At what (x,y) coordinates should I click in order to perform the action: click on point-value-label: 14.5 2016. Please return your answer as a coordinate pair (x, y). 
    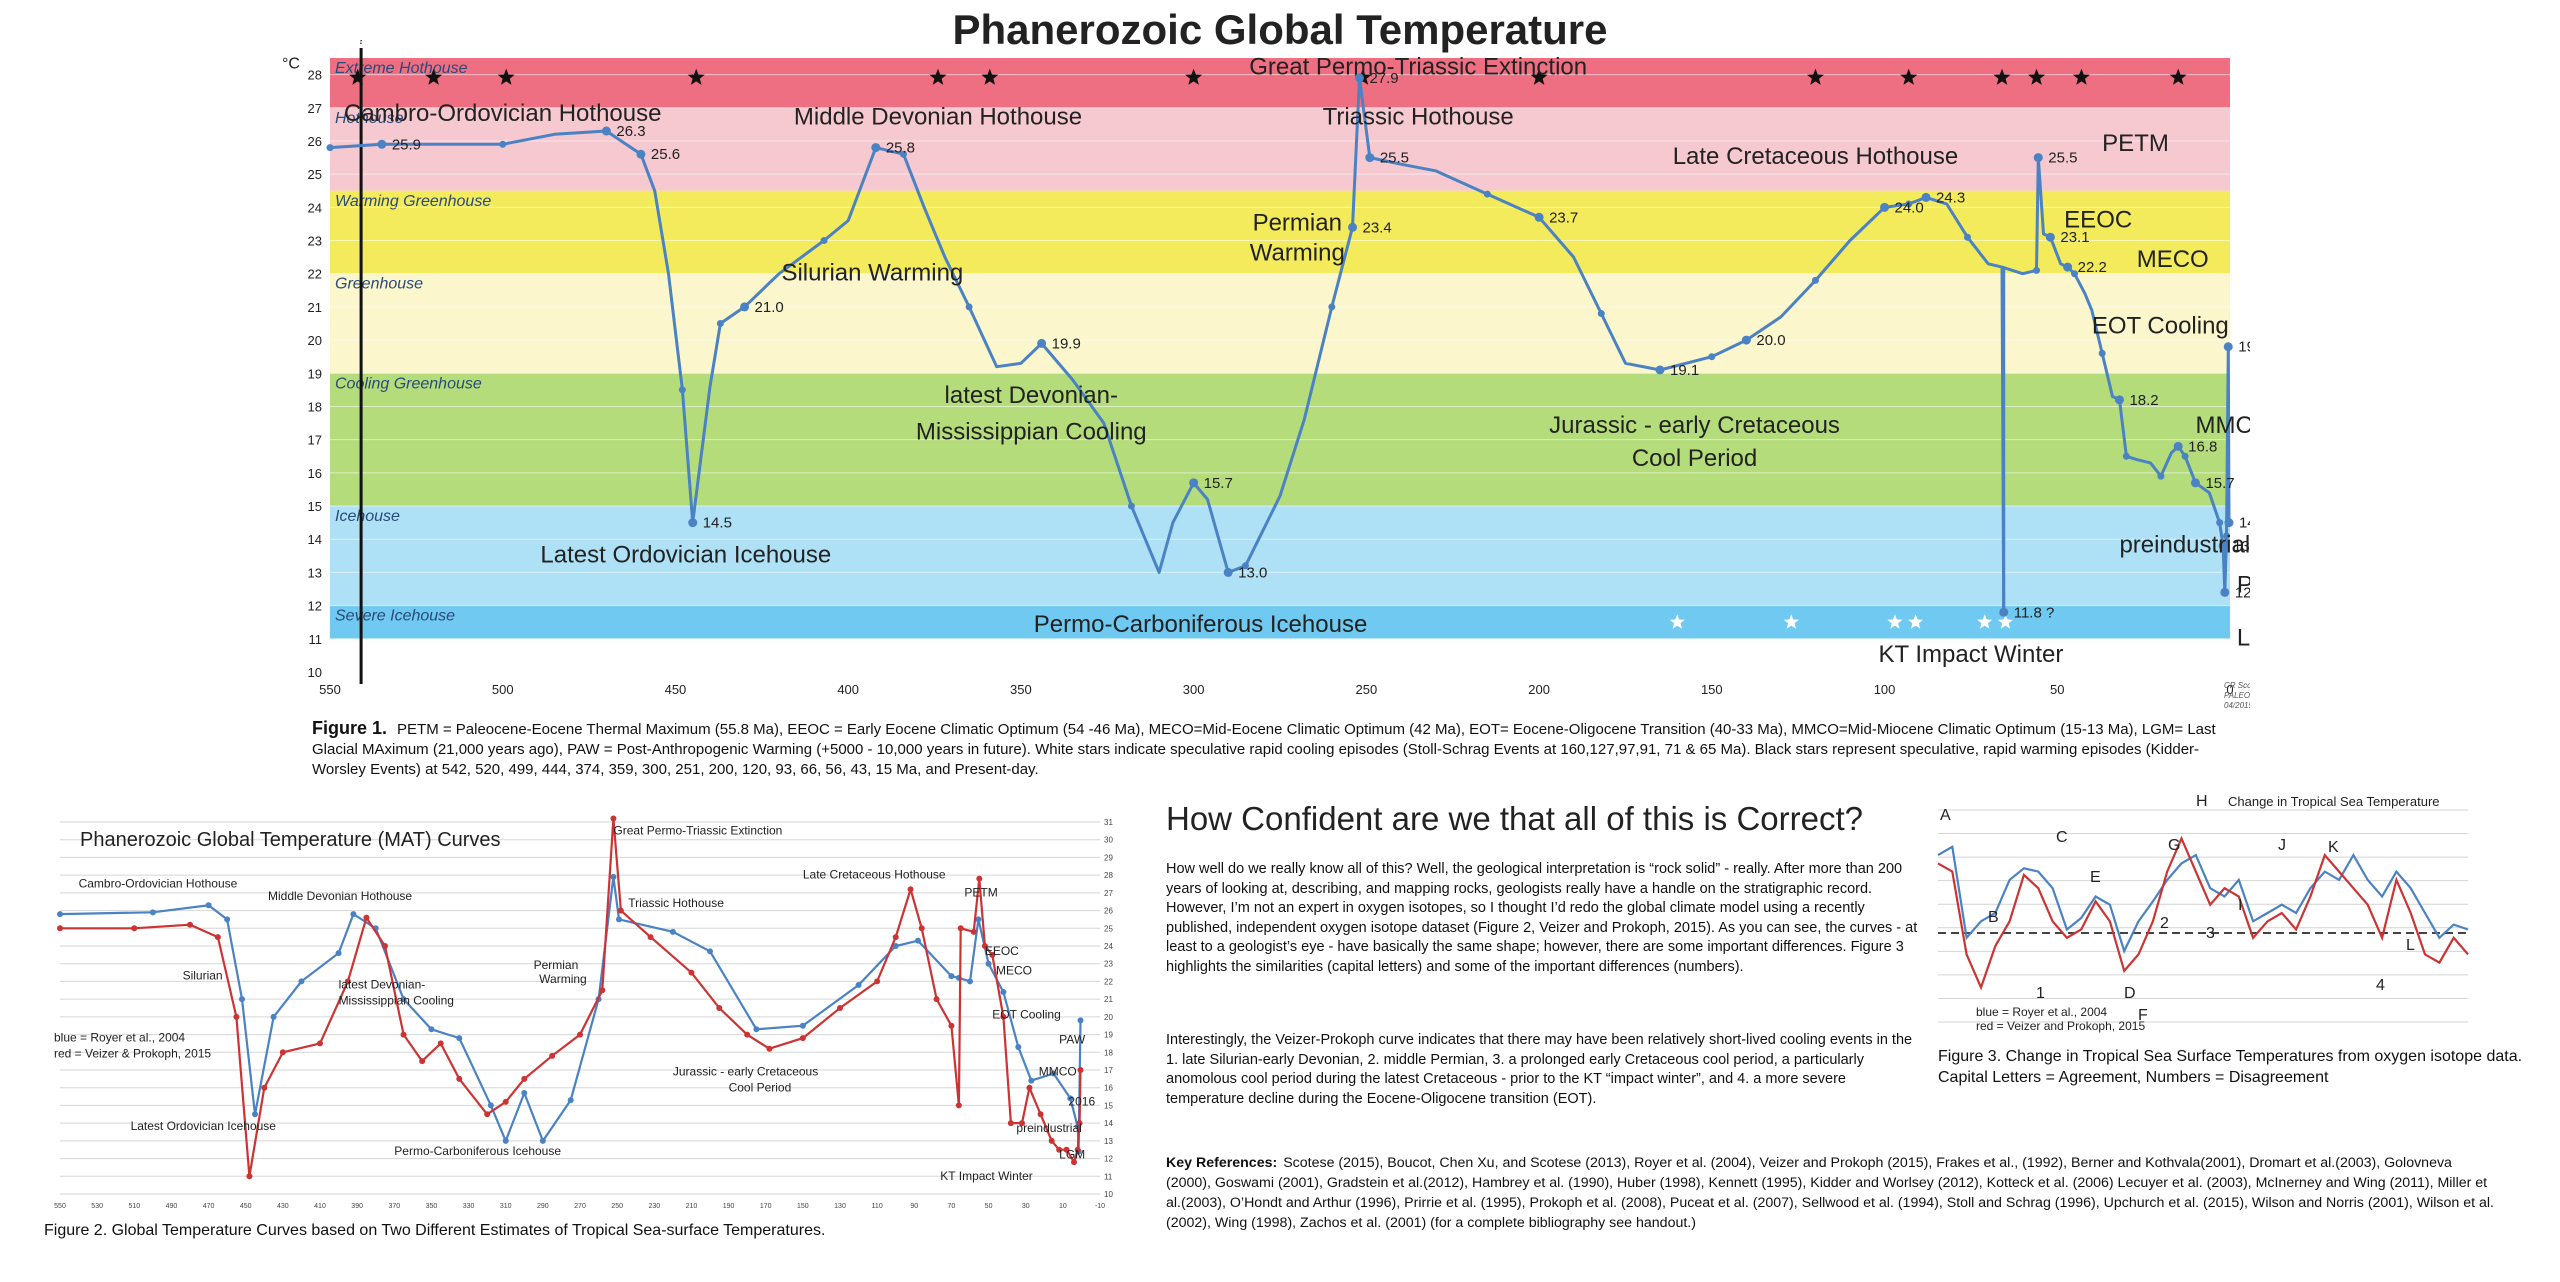
    Looking at the image, I should click on (2244, 523).